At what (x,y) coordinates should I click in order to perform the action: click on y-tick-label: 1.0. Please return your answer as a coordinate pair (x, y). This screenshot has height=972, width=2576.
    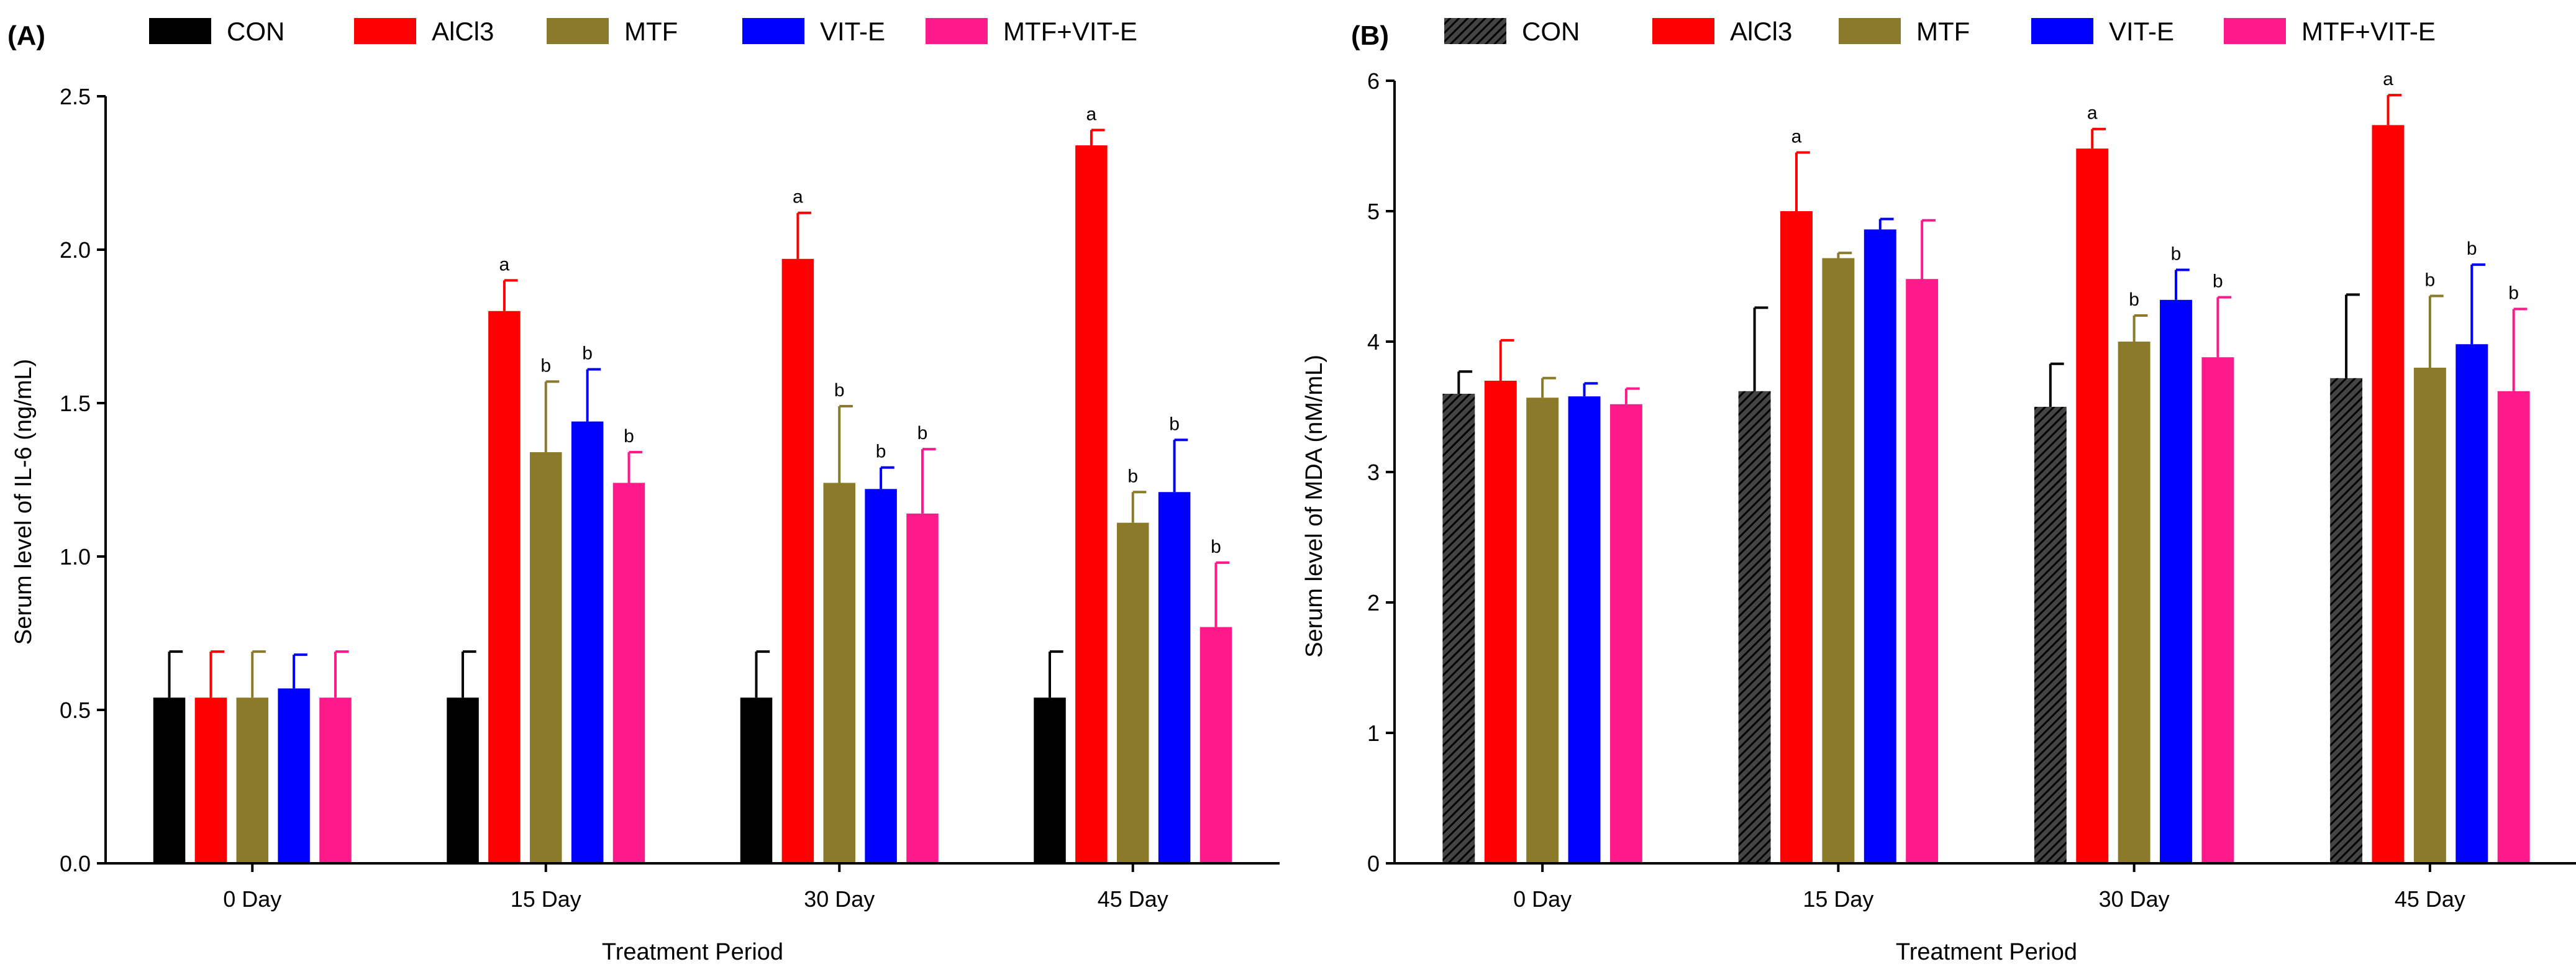
    Looking at the image, I should click on (75, 557).